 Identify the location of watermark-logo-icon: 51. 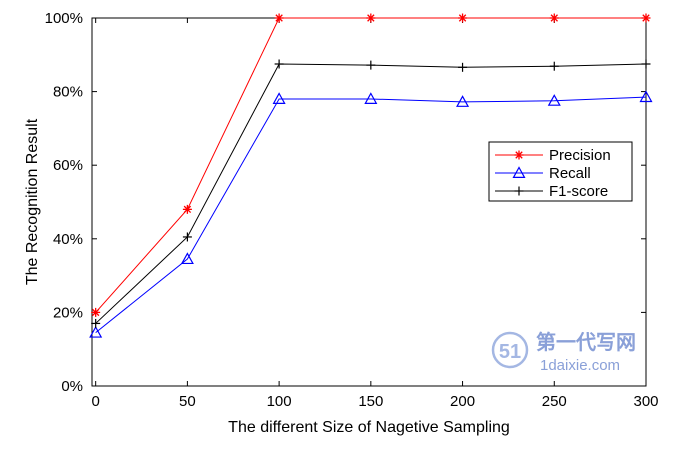
(510, 350).